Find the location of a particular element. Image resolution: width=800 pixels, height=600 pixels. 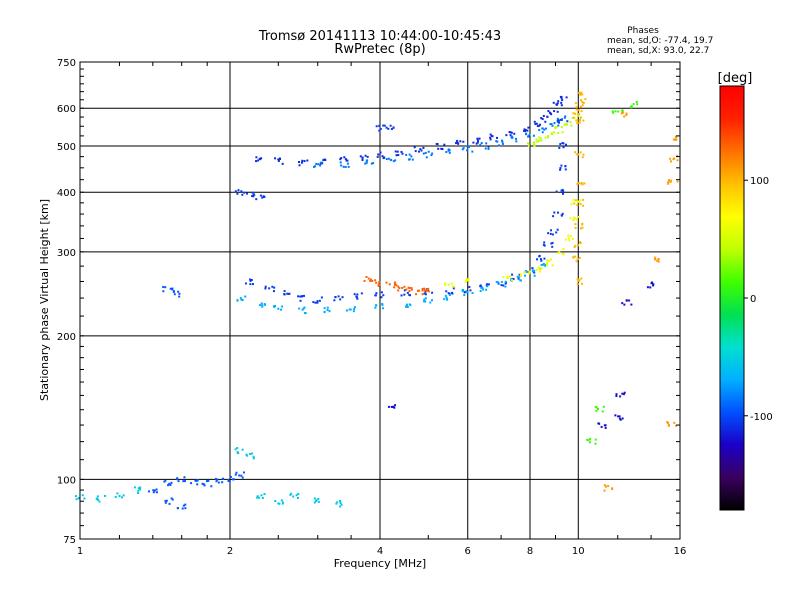

phases-x-stats: mean, sd,X: 93.0, 22.7 is located at coordinates (658, 51).